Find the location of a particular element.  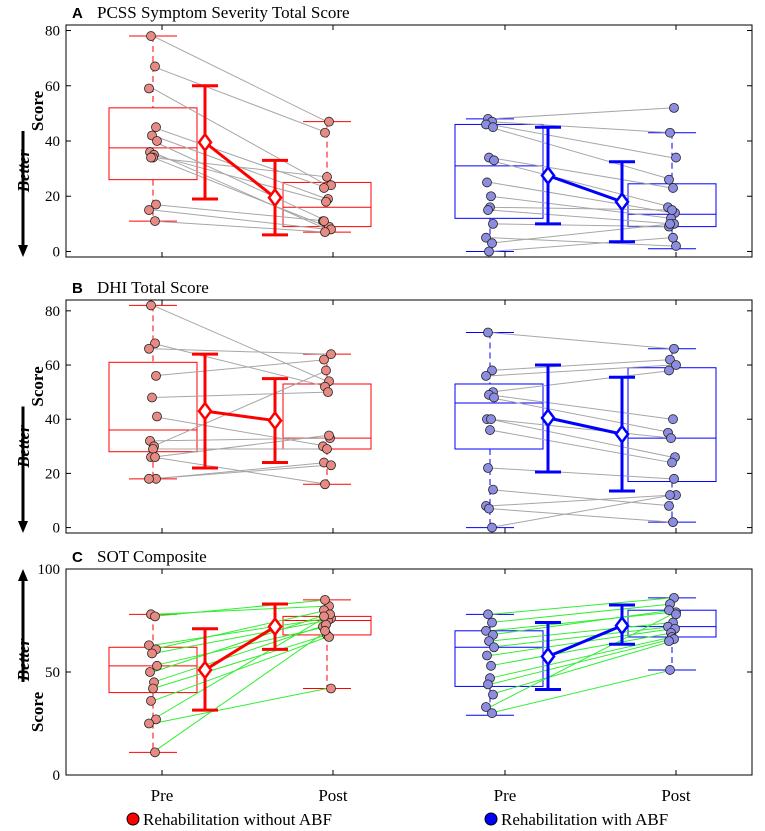

panel-letter: A is located at coordinates (77, 13).